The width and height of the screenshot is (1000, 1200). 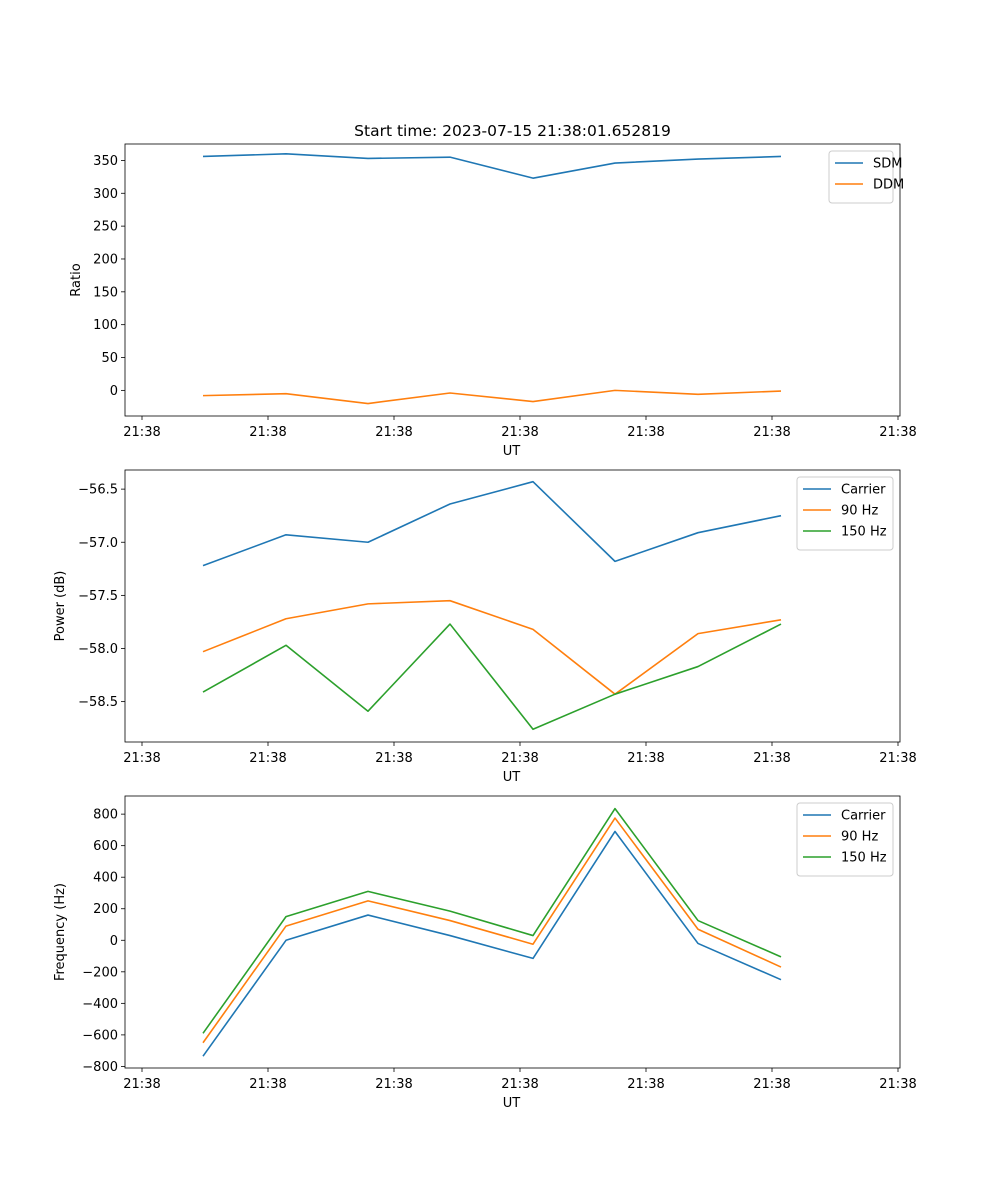 What do you see at coordinates (105, 325) in the screenshot?
I see `y-tick-label: 100` at bounding box center [105, 325].